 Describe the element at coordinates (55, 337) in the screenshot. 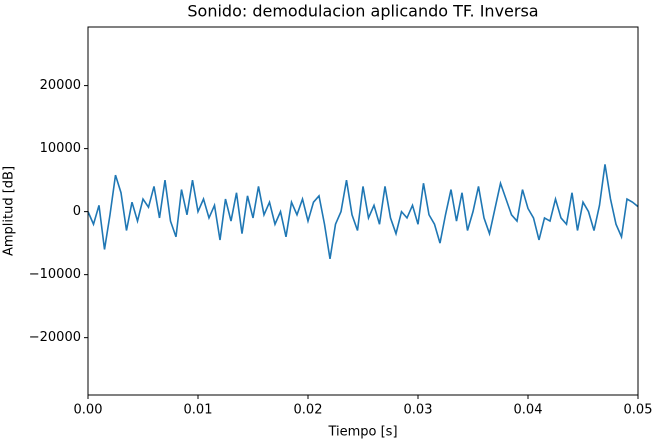

I see `y-tick-label: −20000` at that location.